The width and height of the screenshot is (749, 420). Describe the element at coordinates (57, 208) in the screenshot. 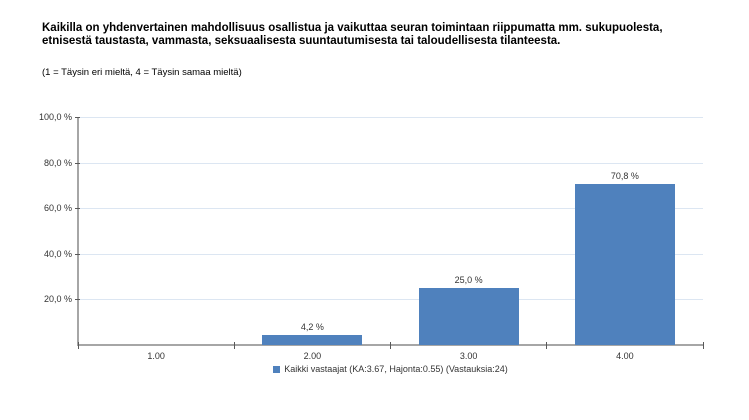

I see `y-axis-label: 60,0 %` at that location.